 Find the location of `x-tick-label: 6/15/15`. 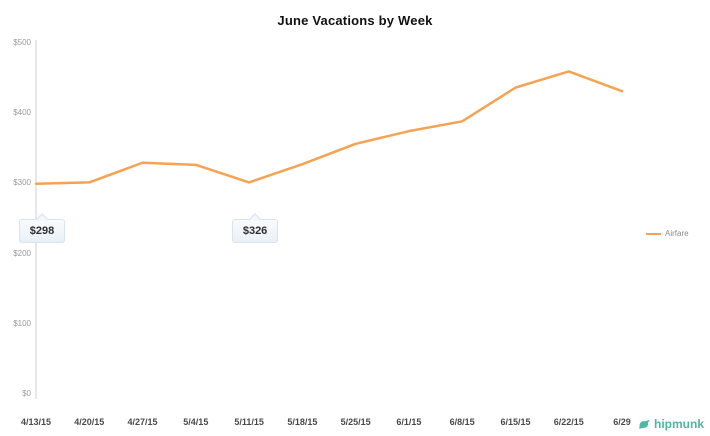

x-tick-label: 6/15/15 is located at coordinates (515, 422).